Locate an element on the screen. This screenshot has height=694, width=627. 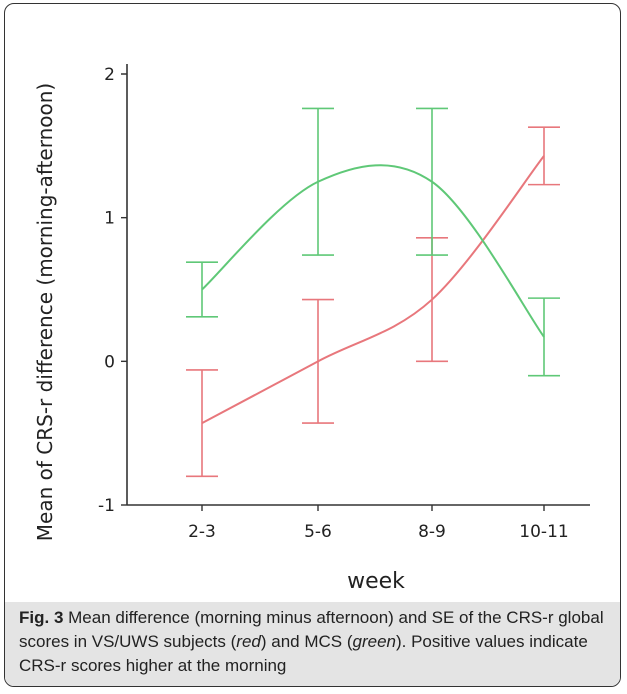
y-tick-label: 1 is located at coordinates (109, 219).